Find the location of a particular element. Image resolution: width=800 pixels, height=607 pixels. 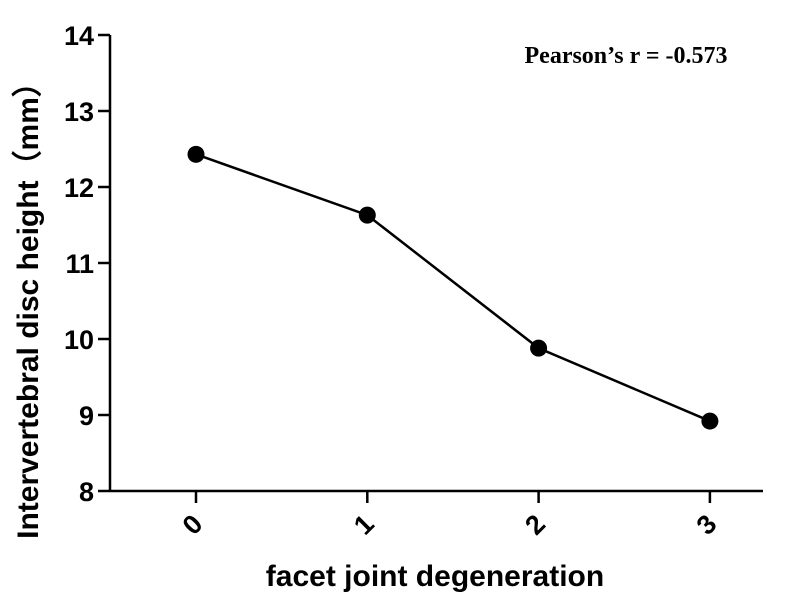

x-axis-title: facet joint degeneration is located at coordinates (435, 576).